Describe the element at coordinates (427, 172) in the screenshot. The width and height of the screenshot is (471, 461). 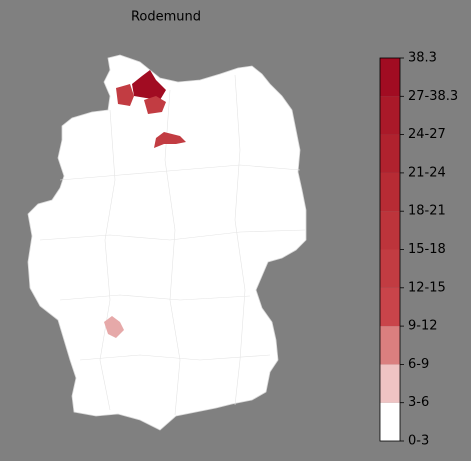
I see `colorbar-tick-label: 21-24` at that location.